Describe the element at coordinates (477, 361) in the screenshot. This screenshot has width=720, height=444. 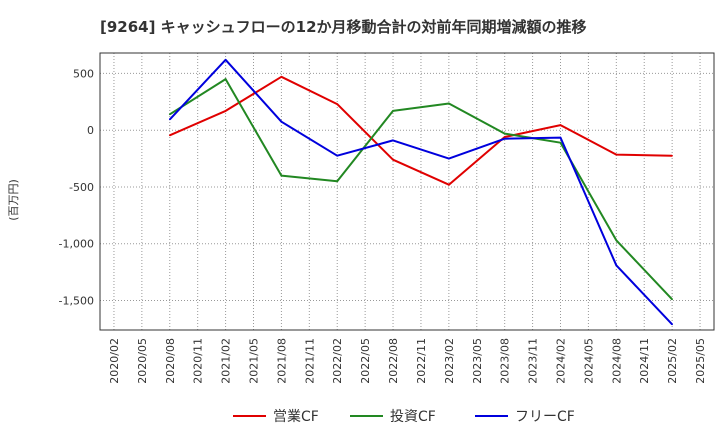
I see `x-tick-label: 2023/05` at that location.